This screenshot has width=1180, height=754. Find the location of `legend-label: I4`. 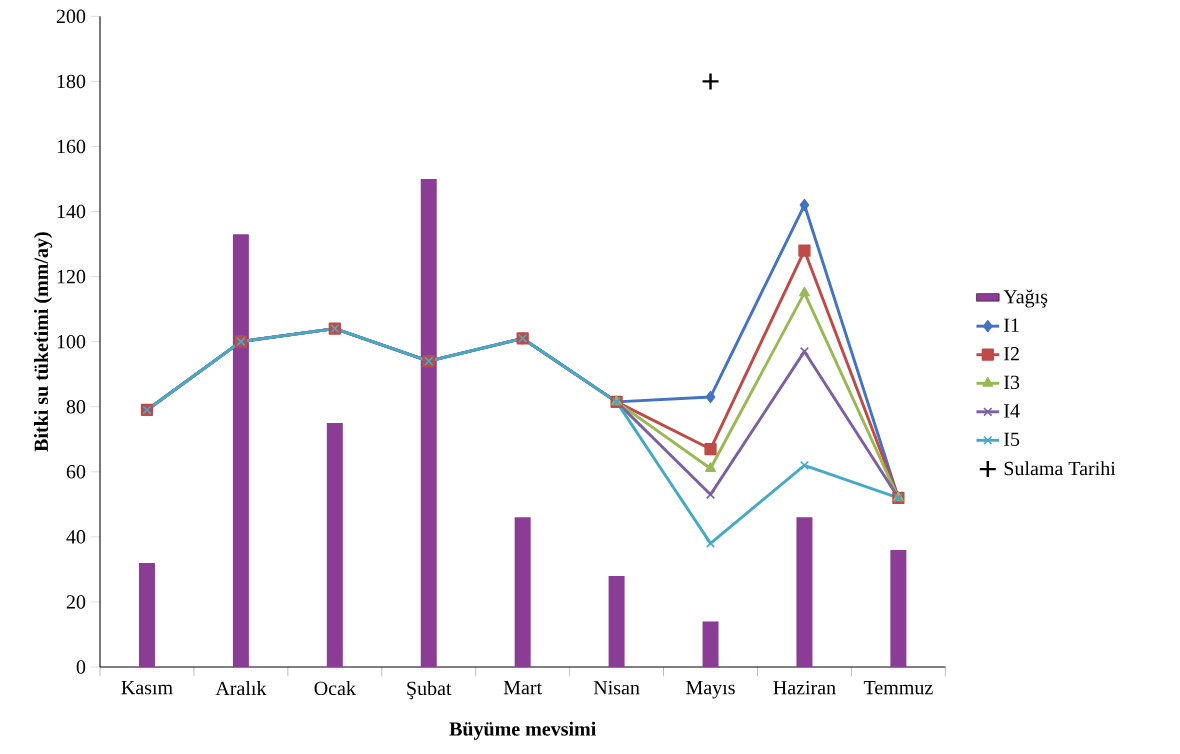

legend-label: I4 is located at coordinates (1012, 411).